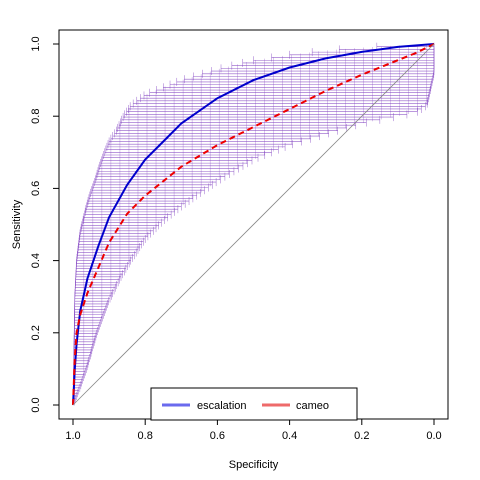 The width and height of the screenshot is (480, 480). Describe the element at coordinates (289, 436) in the screenshot. I see `x-tick-label: 0.4` at that location.